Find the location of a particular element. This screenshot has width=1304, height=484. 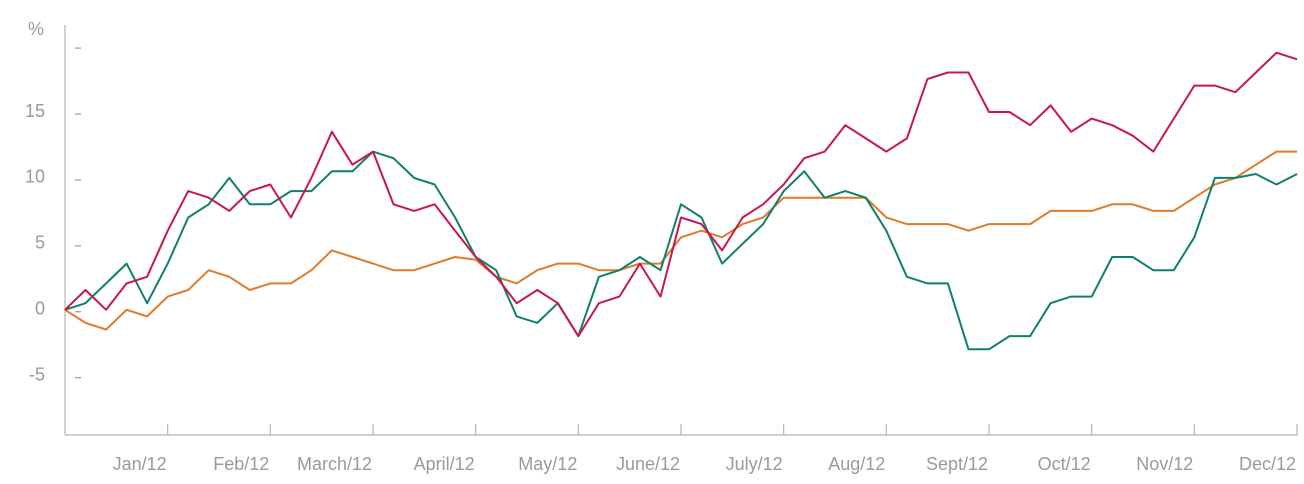

x-tick-label: Feb/12 is located at coordinates (241, 464).